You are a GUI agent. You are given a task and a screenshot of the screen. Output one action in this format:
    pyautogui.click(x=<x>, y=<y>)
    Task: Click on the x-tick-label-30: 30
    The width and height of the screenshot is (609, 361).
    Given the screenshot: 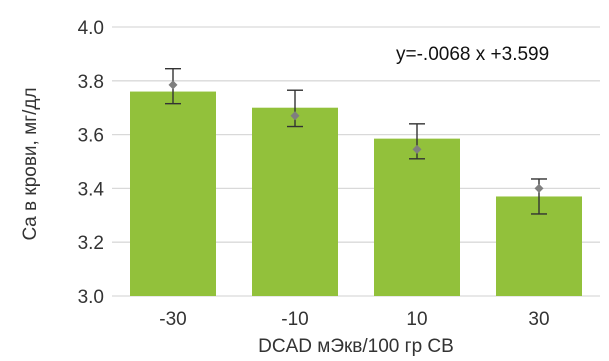 What is the action you would take?
    pyautogui.click(x=538, y=319)
    